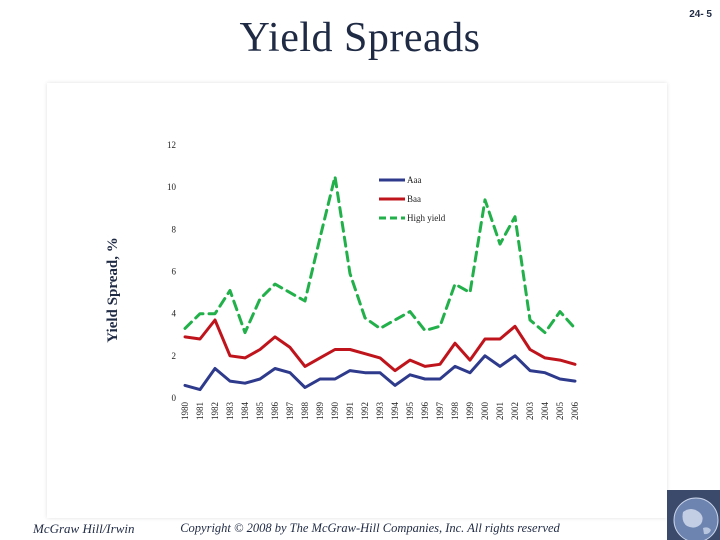  What do you see at coordinates (230, 411) in the screenshot?
I see `x-tick-label: 1983` at bounding box center [230, 411].